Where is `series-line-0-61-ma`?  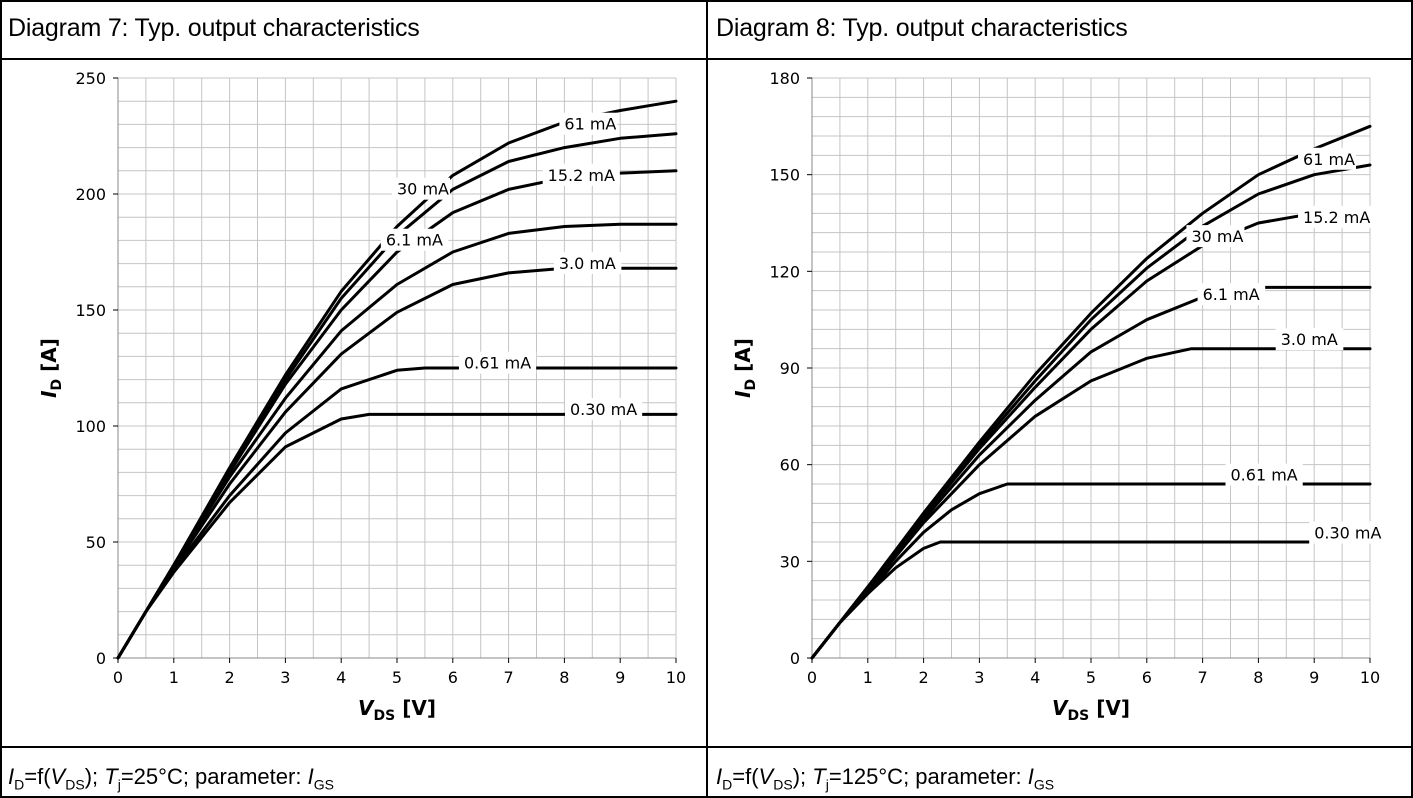
series-line-0-61-ma is located at coordinates (397, 513).